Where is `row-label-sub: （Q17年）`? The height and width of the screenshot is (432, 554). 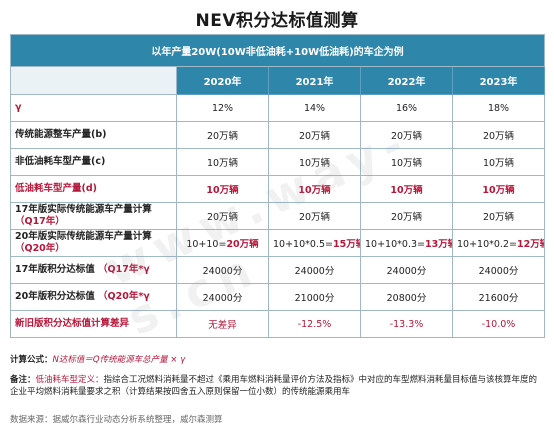
row-label-sub: （Q17年） is located at coordinates (40, 221).